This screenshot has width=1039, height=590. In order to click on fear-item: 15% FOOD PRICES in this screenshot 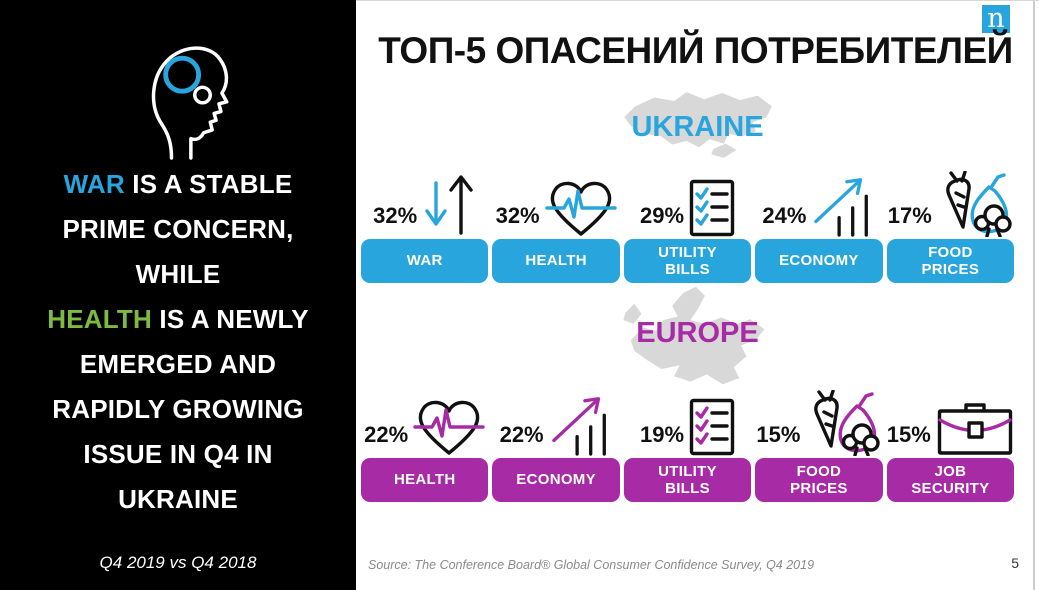, I will do `click(819, 446)`.